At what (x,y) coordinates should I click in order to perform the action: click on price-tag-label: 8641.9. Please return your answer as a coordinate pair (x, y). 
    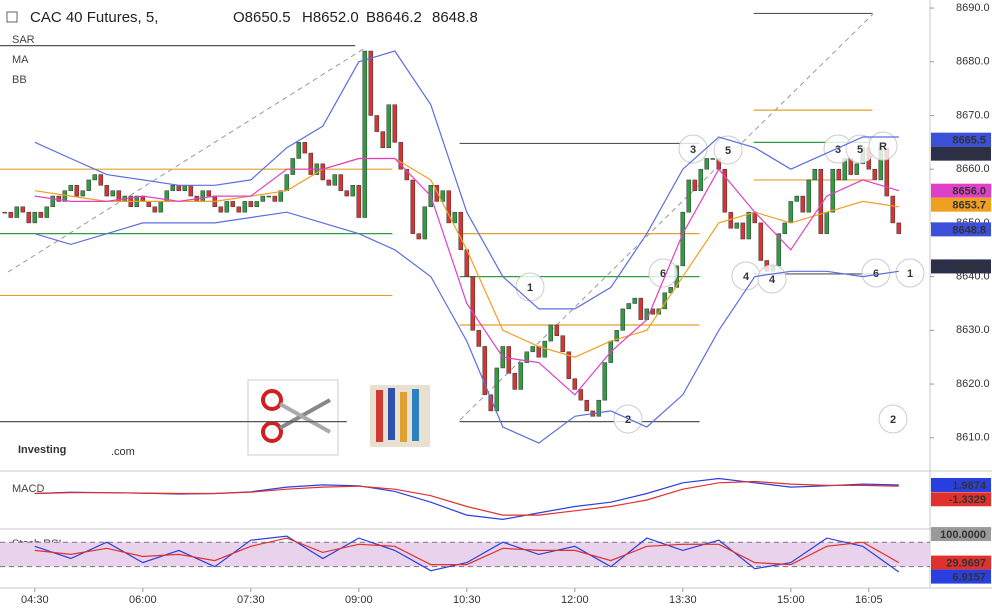
    Looking at the image, I should click on (969, 267).